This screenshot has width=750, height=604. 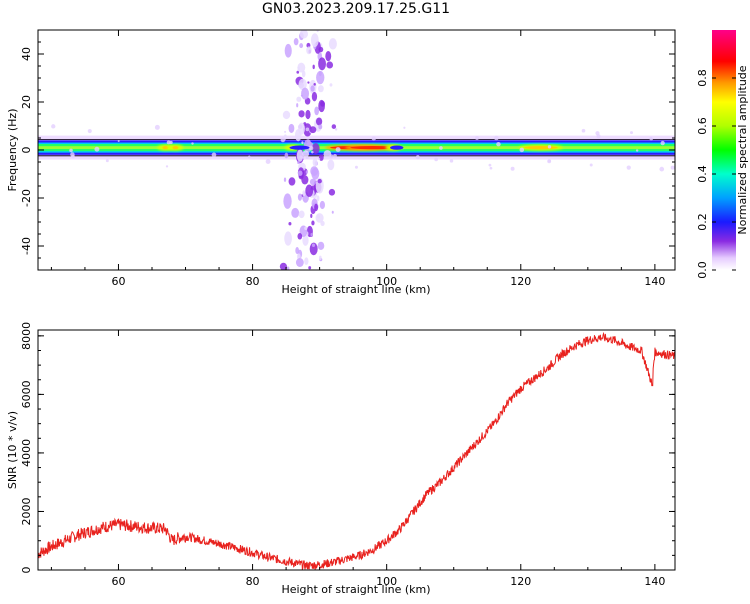 I want to click on snr-xtick-label: 60, so click(x=118, y=581).